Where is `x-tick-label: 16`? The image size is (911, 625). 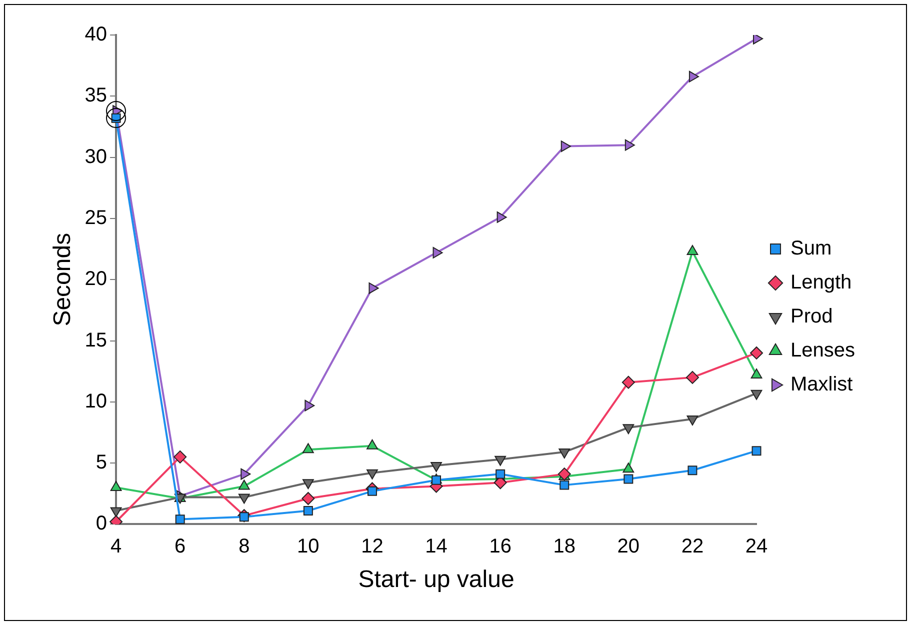
x-tick-label: 16 is located at coordinates (500, 547).